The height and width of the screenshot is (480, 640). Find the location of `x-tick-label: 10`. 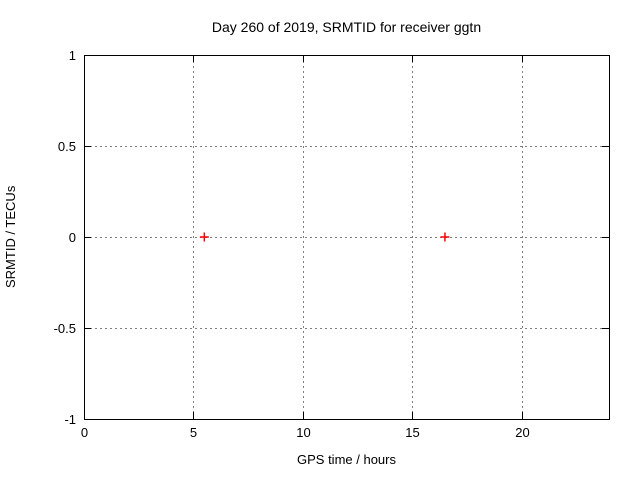

x-tick-label: 10 is located at coordinates (303, 432).